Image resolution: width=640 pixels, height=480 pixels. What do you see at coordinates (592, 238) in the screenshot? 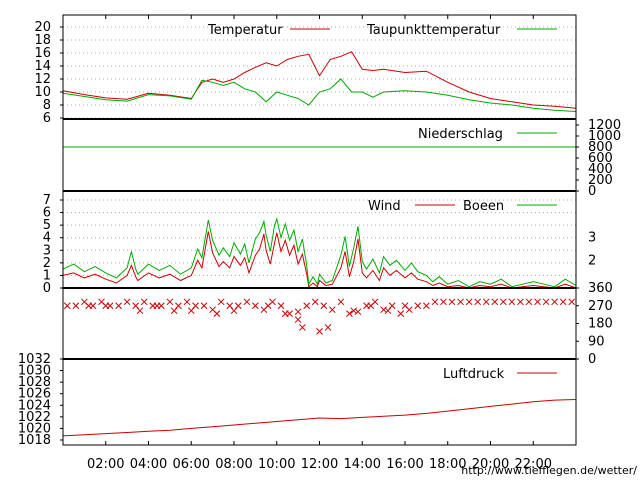
I see `y-tick-label-right: 3` at bounding box center [592, 238].